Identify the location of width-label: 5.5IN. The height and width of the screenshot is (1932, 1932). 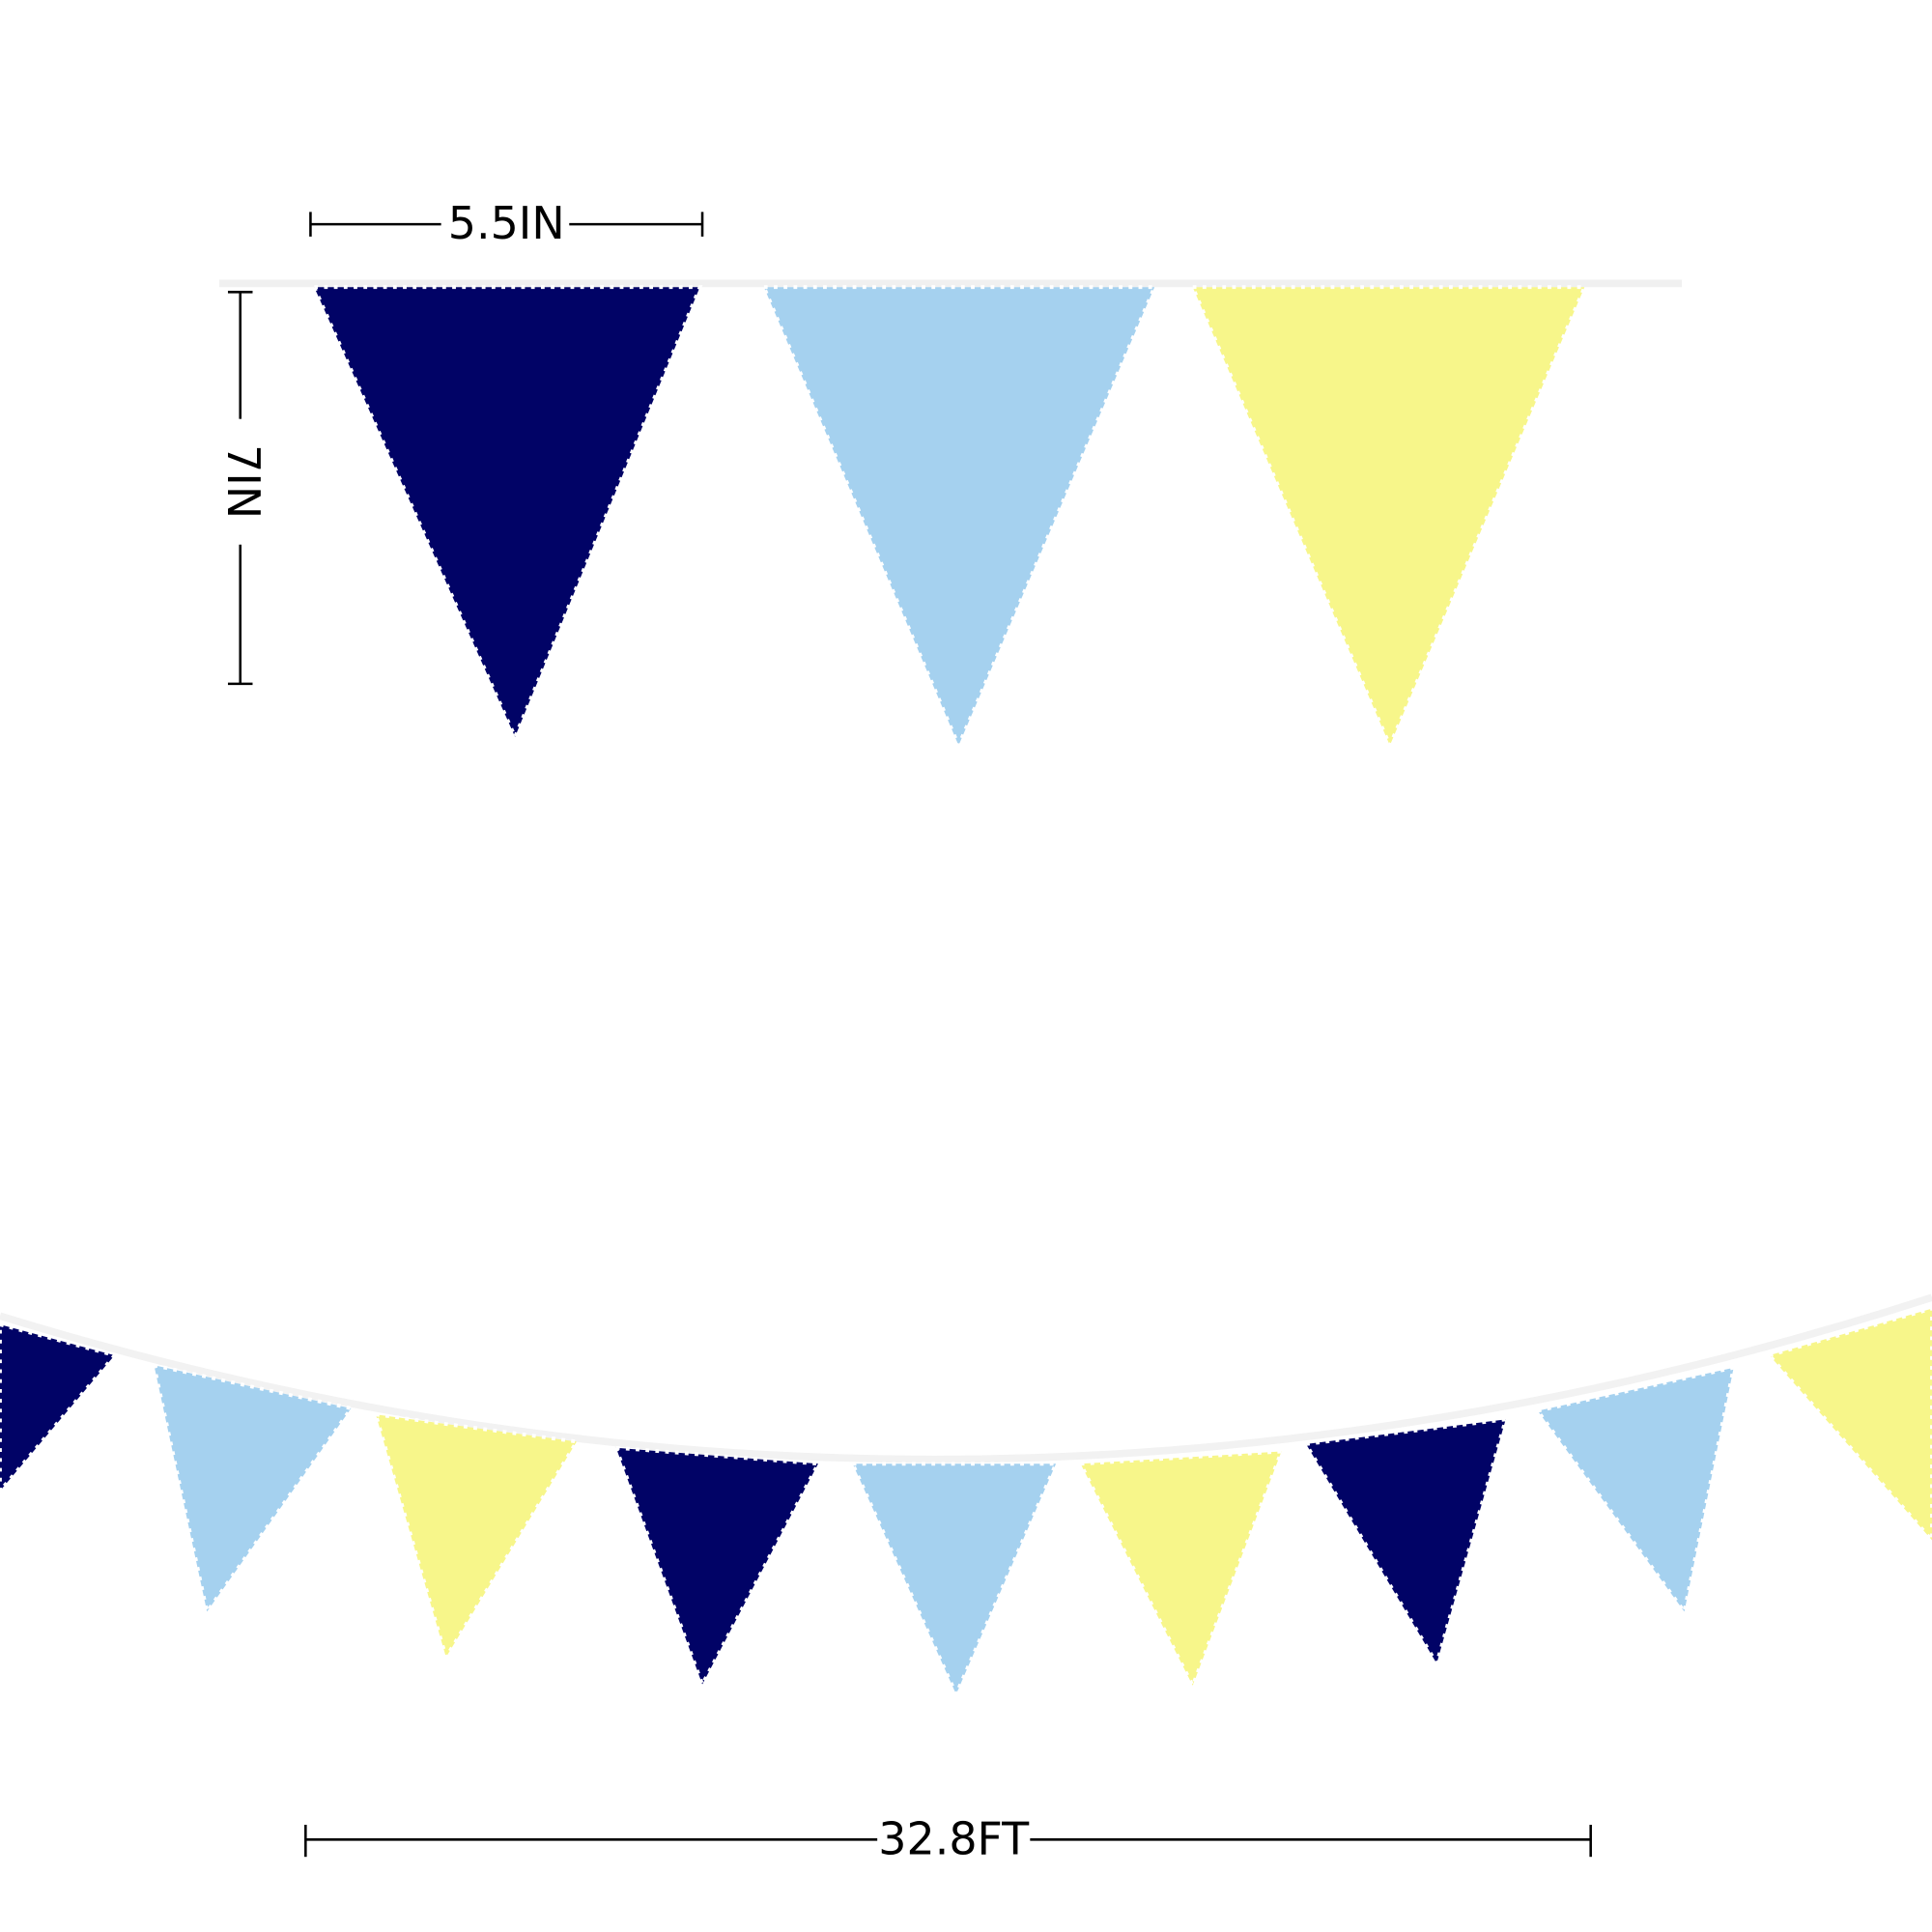
(506, 223).